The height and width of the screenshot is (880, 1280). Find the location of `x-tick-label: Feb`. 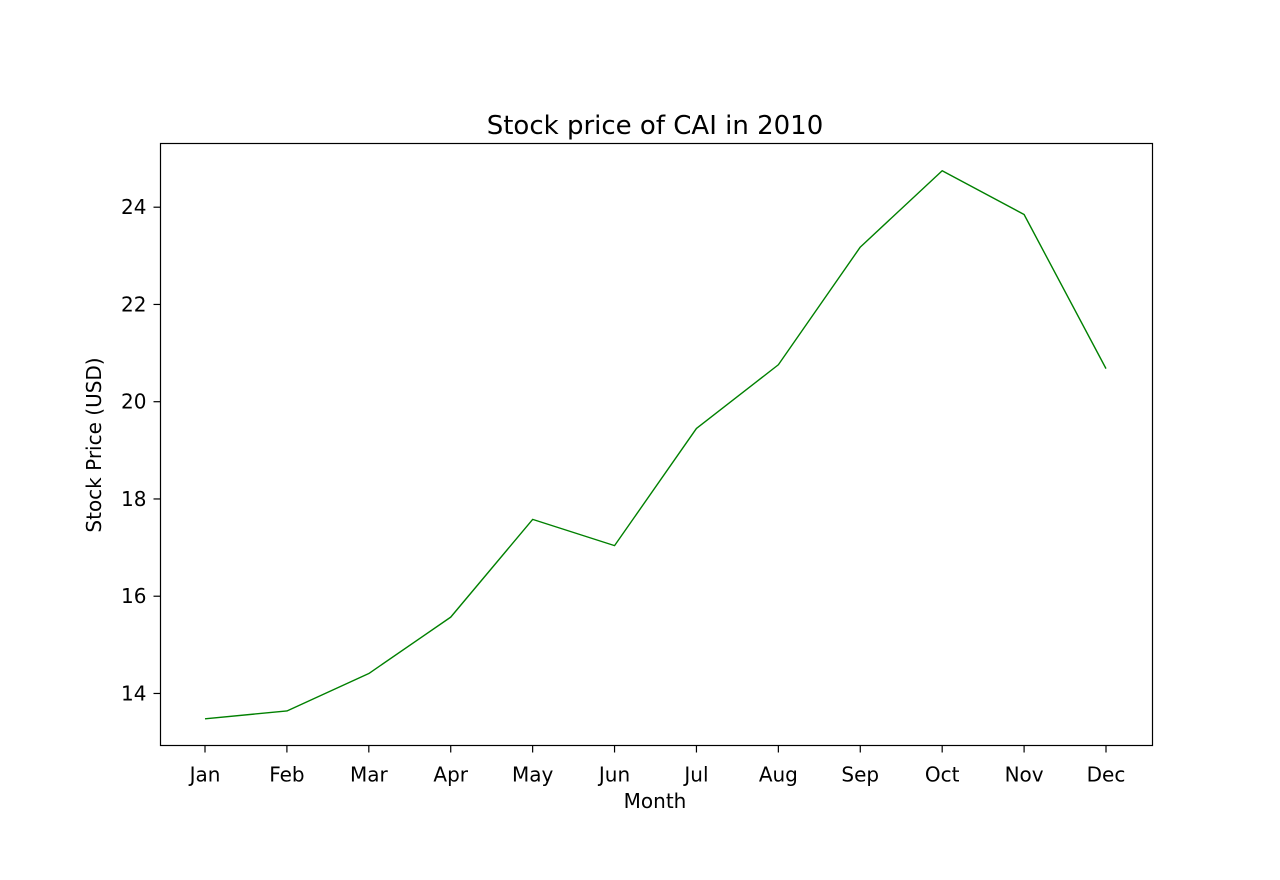

x-tick-label: Feb is located at coordinates (286, 775).